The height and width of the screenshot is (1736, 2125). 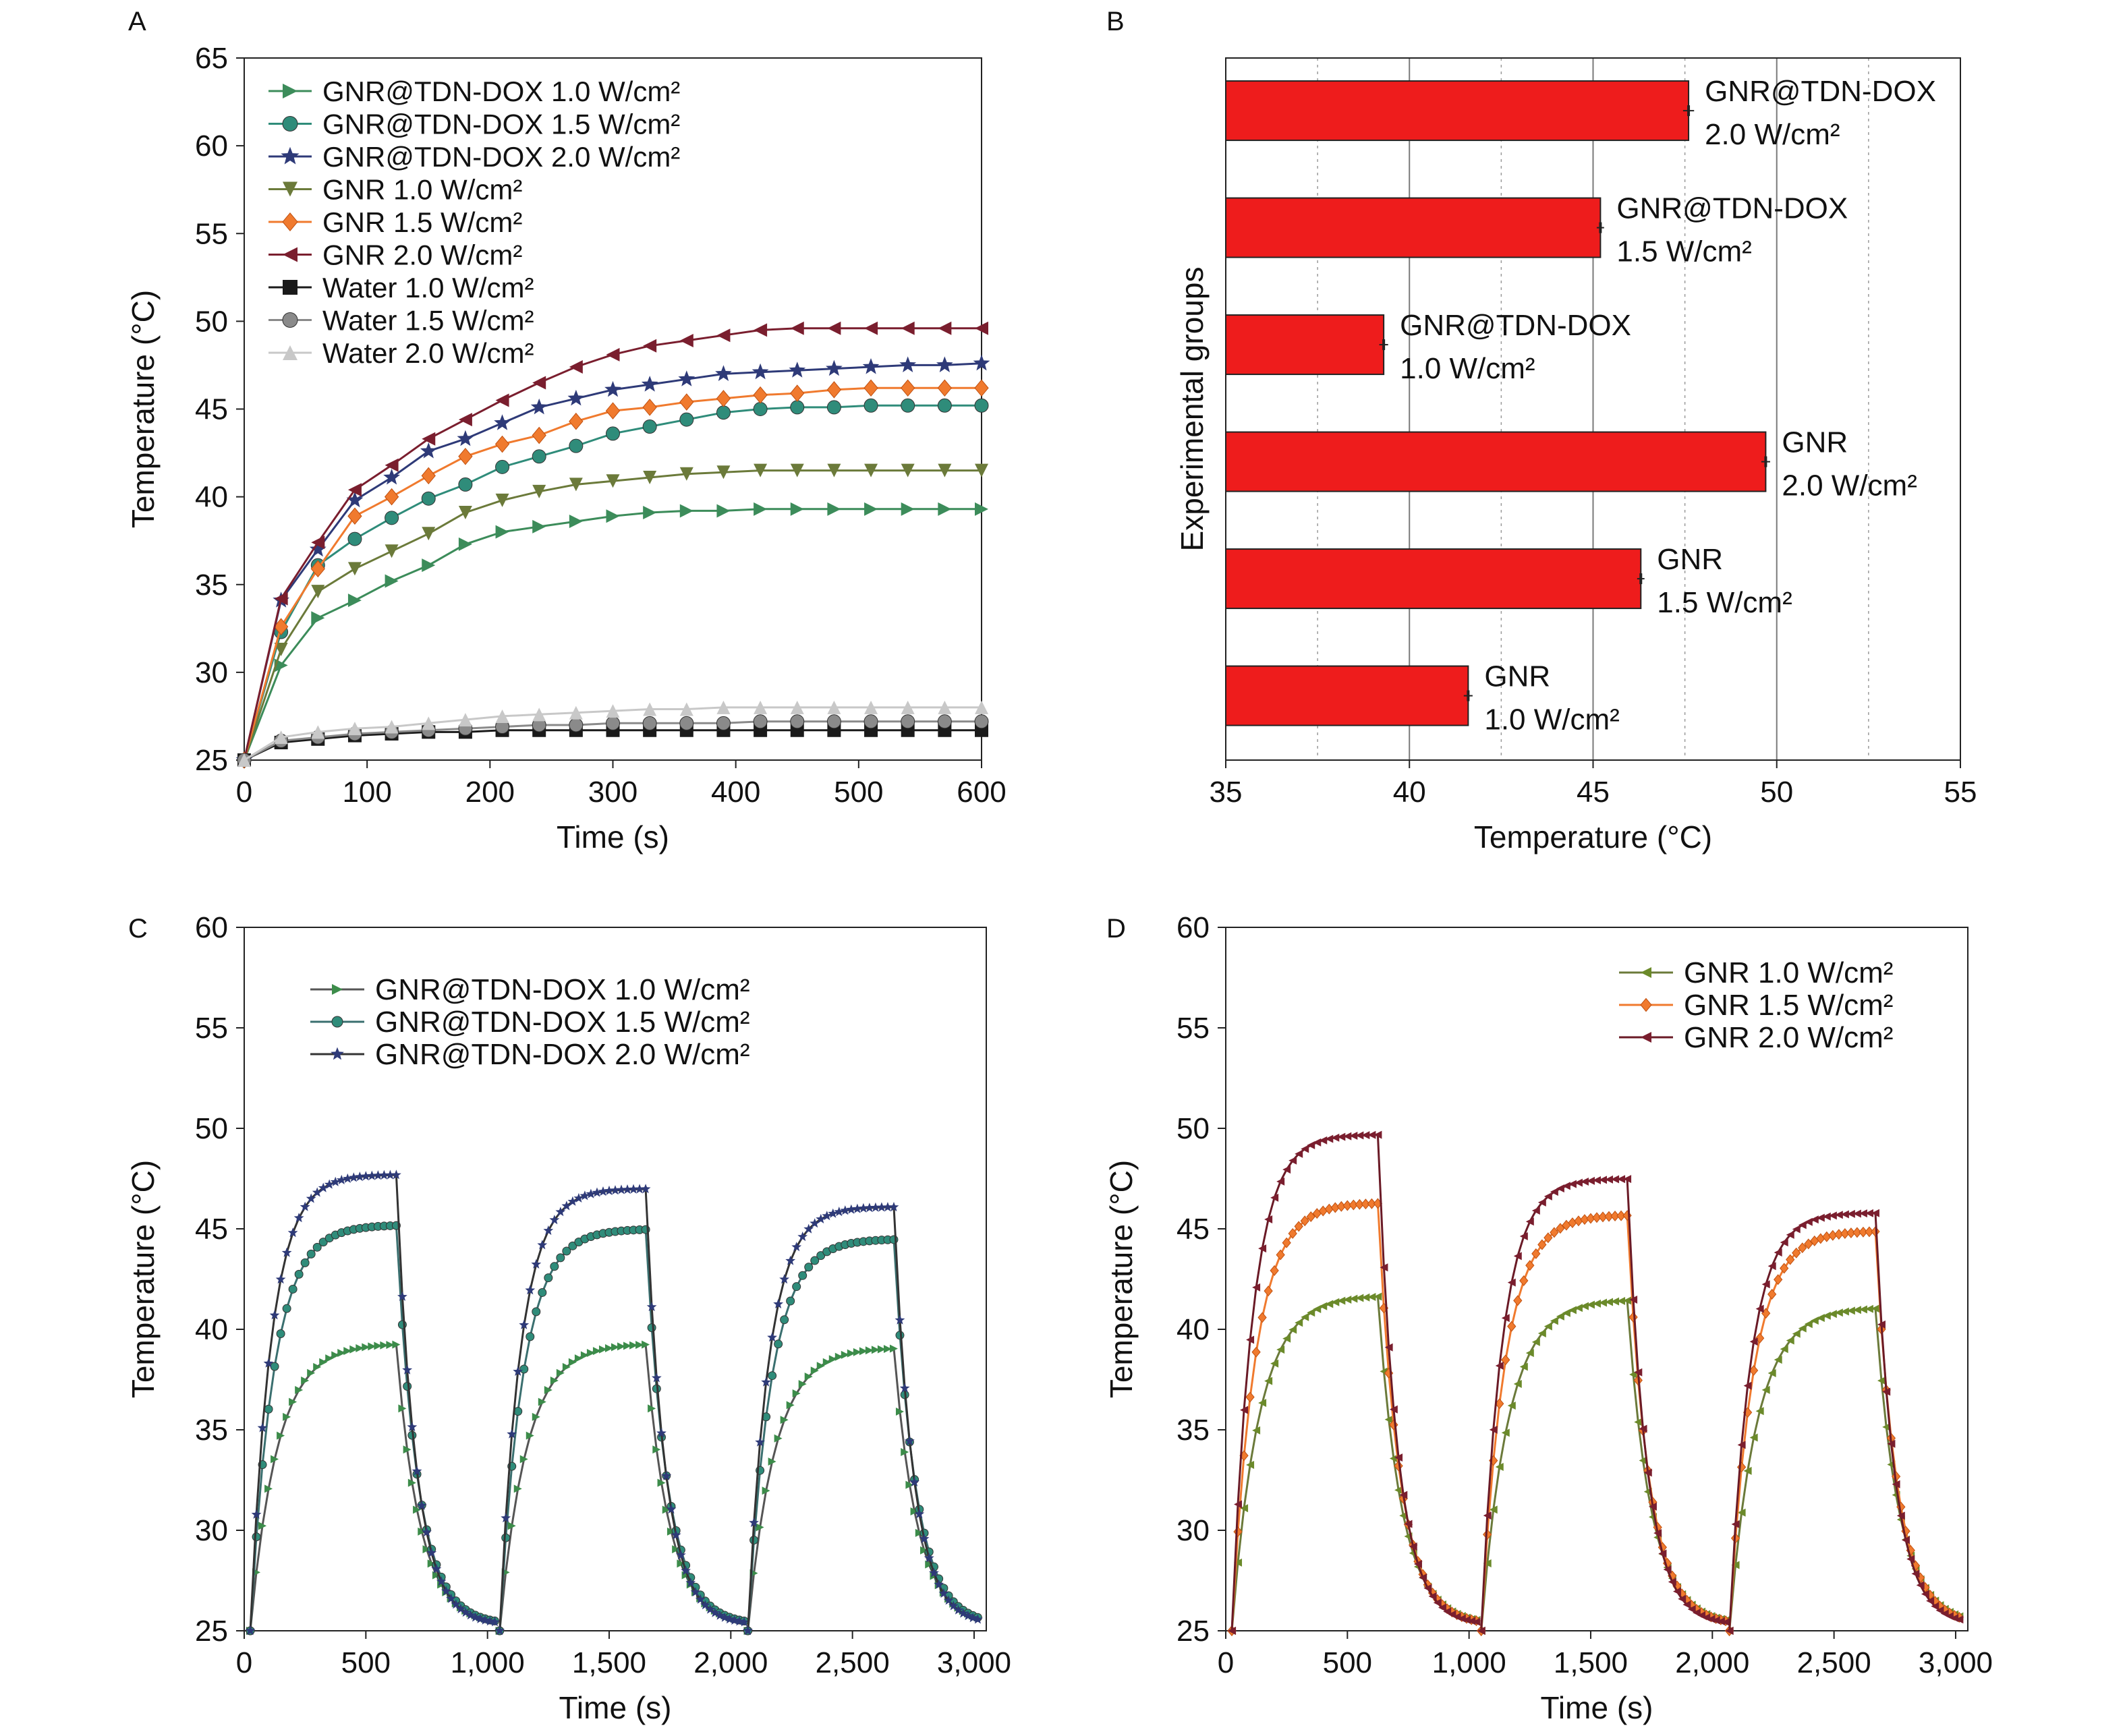 I want to click on bar, so click(x=1434, y=579).